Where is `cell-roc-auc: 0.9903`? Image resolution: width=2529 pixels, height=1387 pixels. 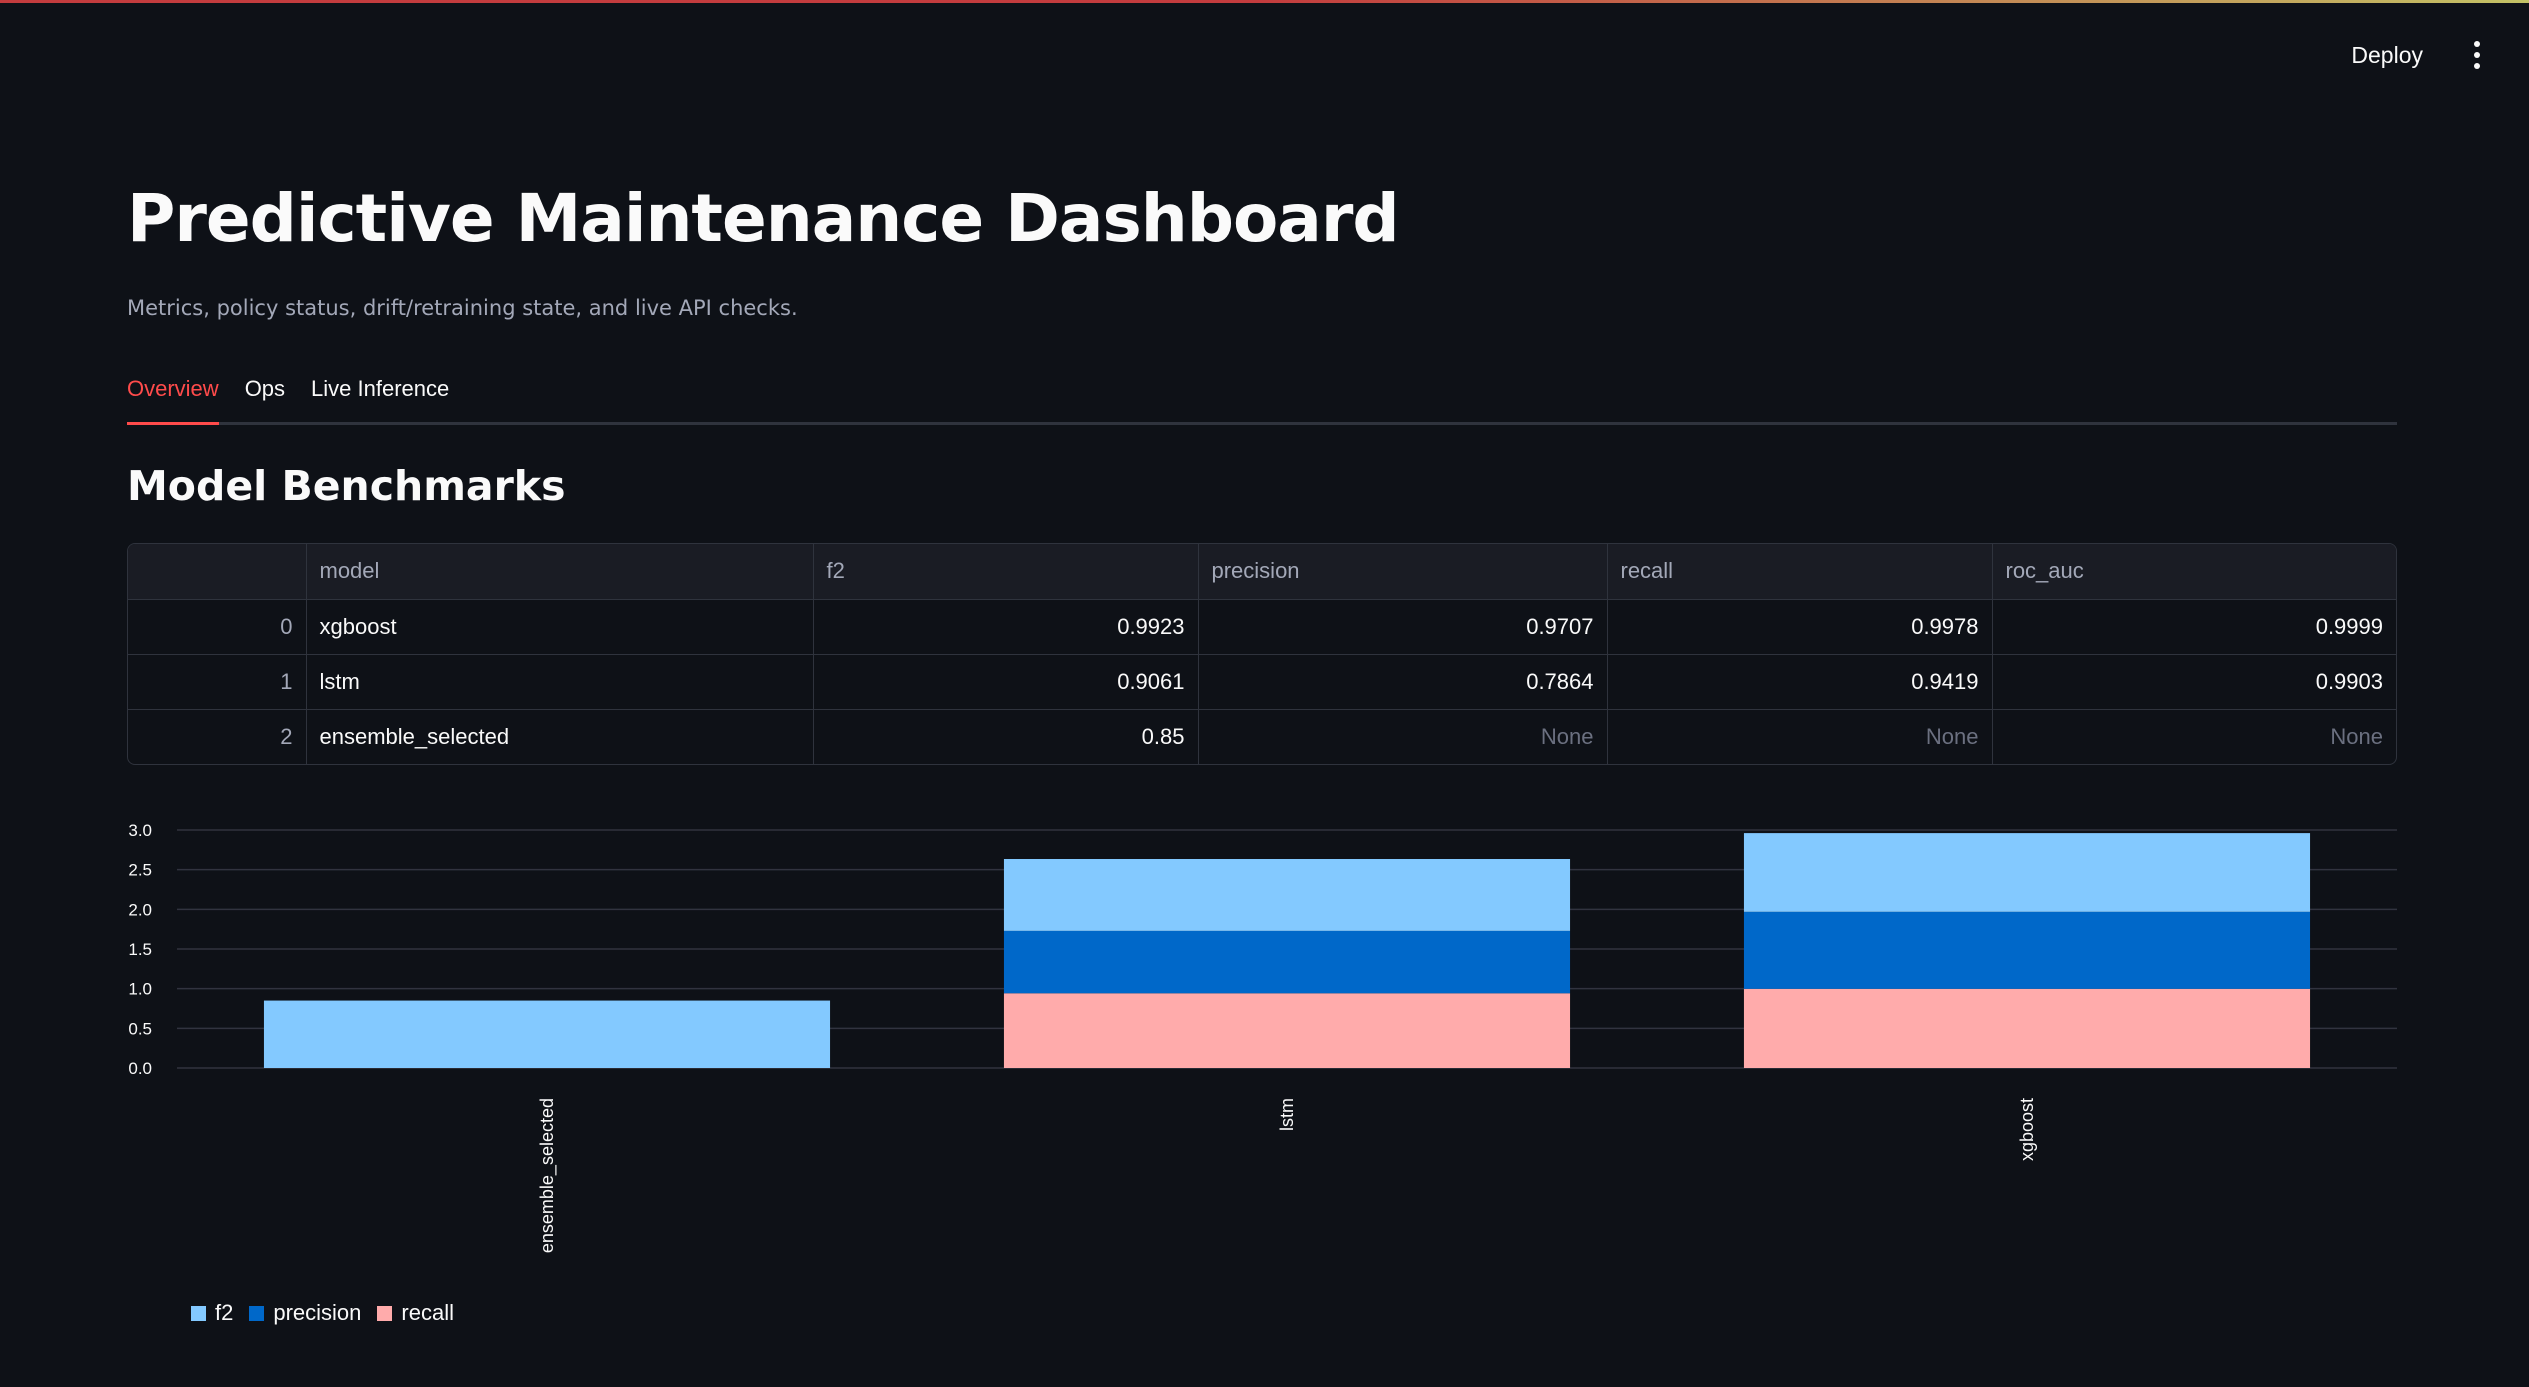 cell-roc-auc: 0.9903 is located at coordinates (2194, 682).